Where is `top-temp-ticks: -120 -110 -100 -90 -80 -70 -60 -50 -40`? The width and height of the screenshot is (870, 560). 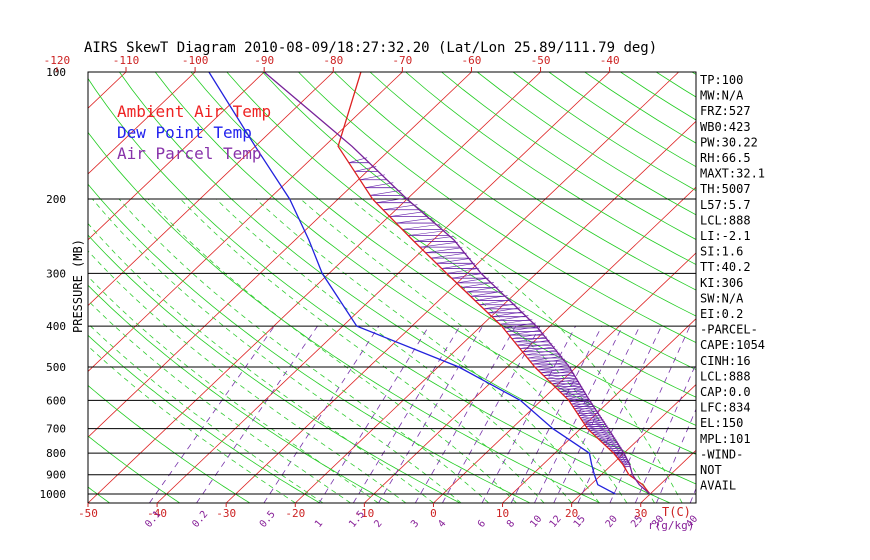
top-temp-ticks: -120 -110 -100 -90 -80 -70 -60 -50 -40 is located at coordinates (332, 63).